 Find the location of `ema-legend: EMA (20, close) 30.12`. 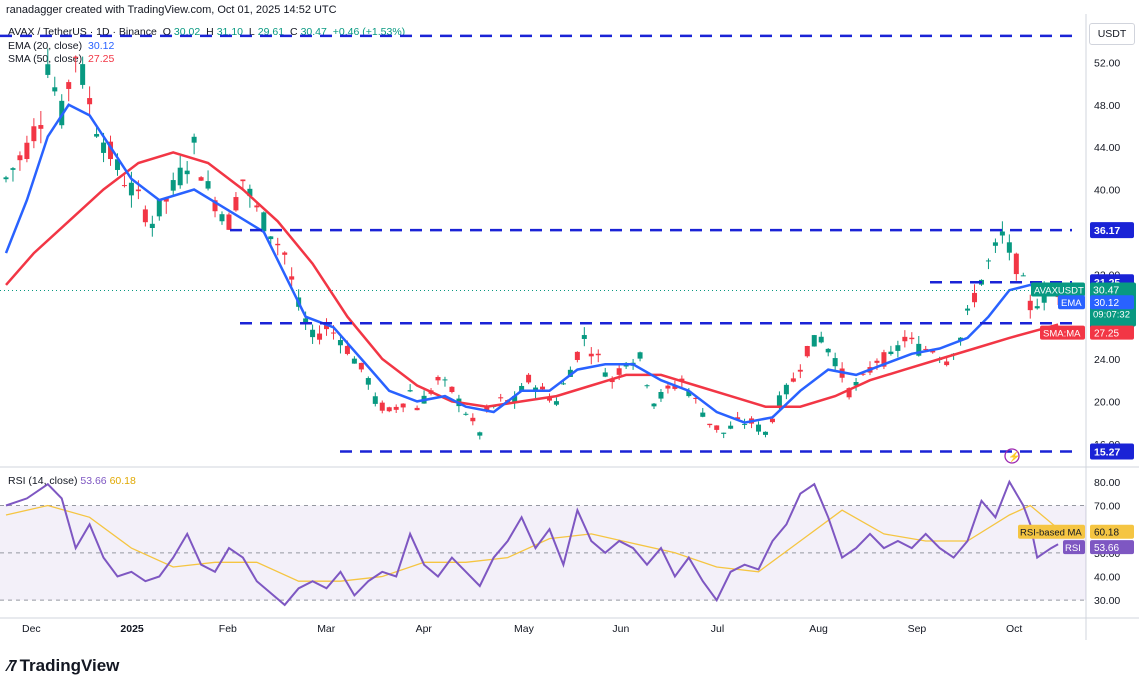

ema-legend: EMA (20, close) 30.12 is located at coordinates (62, 46).